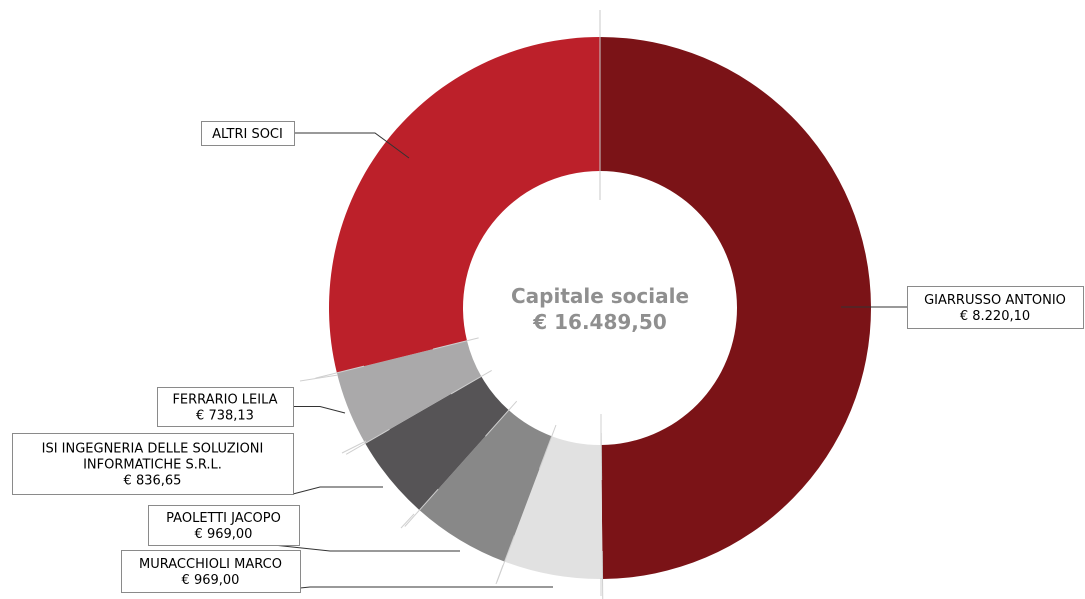 This screenshot has height=599, width=1085. What do you see at coordinates (225, 416) in the screenshot?
I see `slice-value-label: € 738,13` at bounding box center [225, 416].